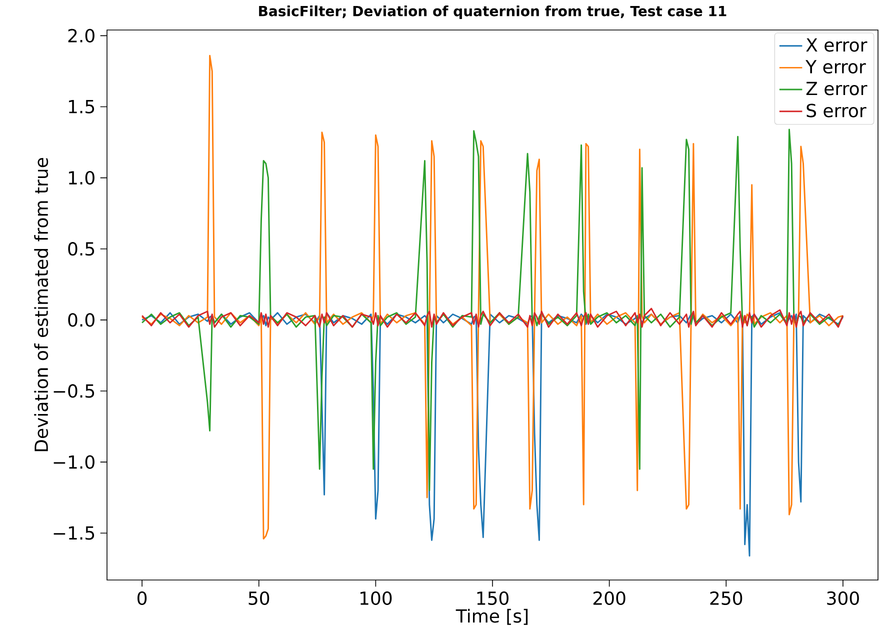 This screenshot has width=880, height=642. Describe the element at coordinates (837, 45) in the screenshot. I see `legend-label: X error` at that location.